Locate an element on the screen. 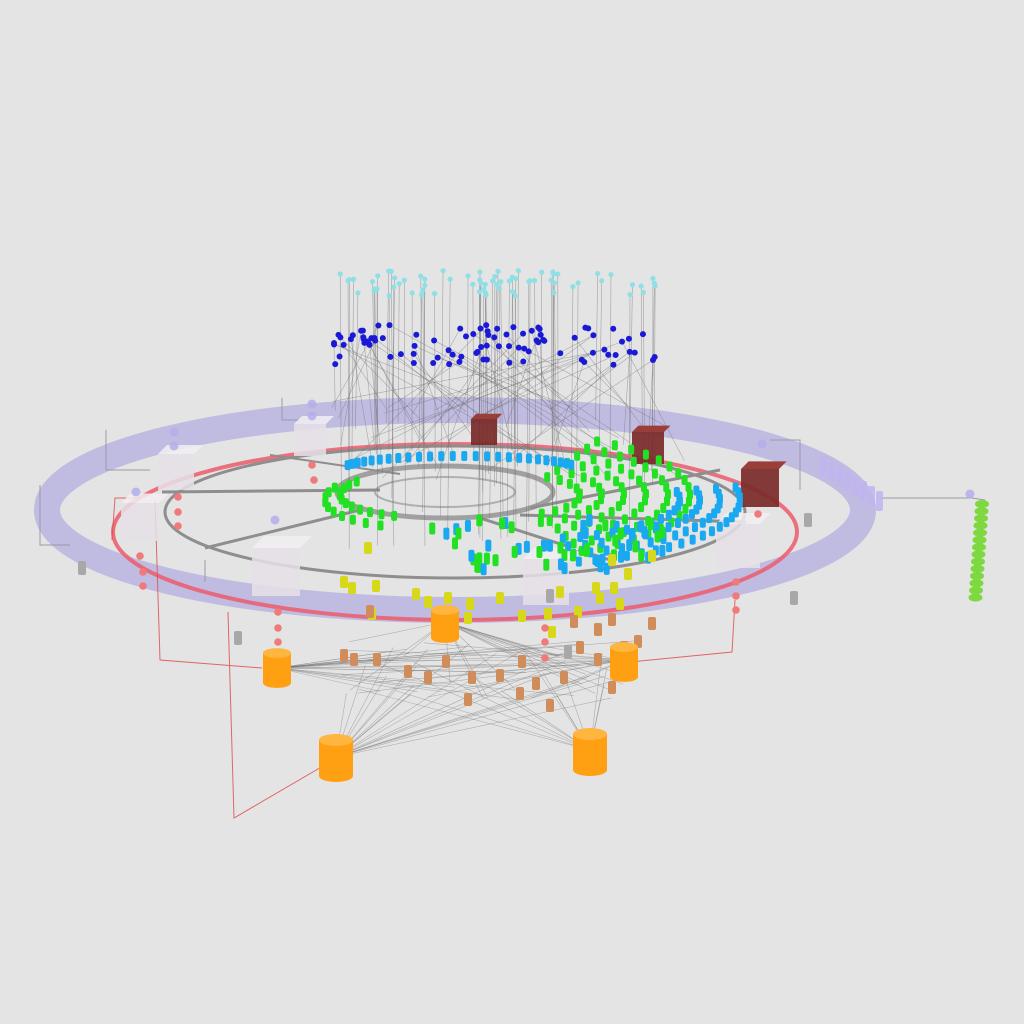  storage-cylinders is located at coordinates (450, 693).